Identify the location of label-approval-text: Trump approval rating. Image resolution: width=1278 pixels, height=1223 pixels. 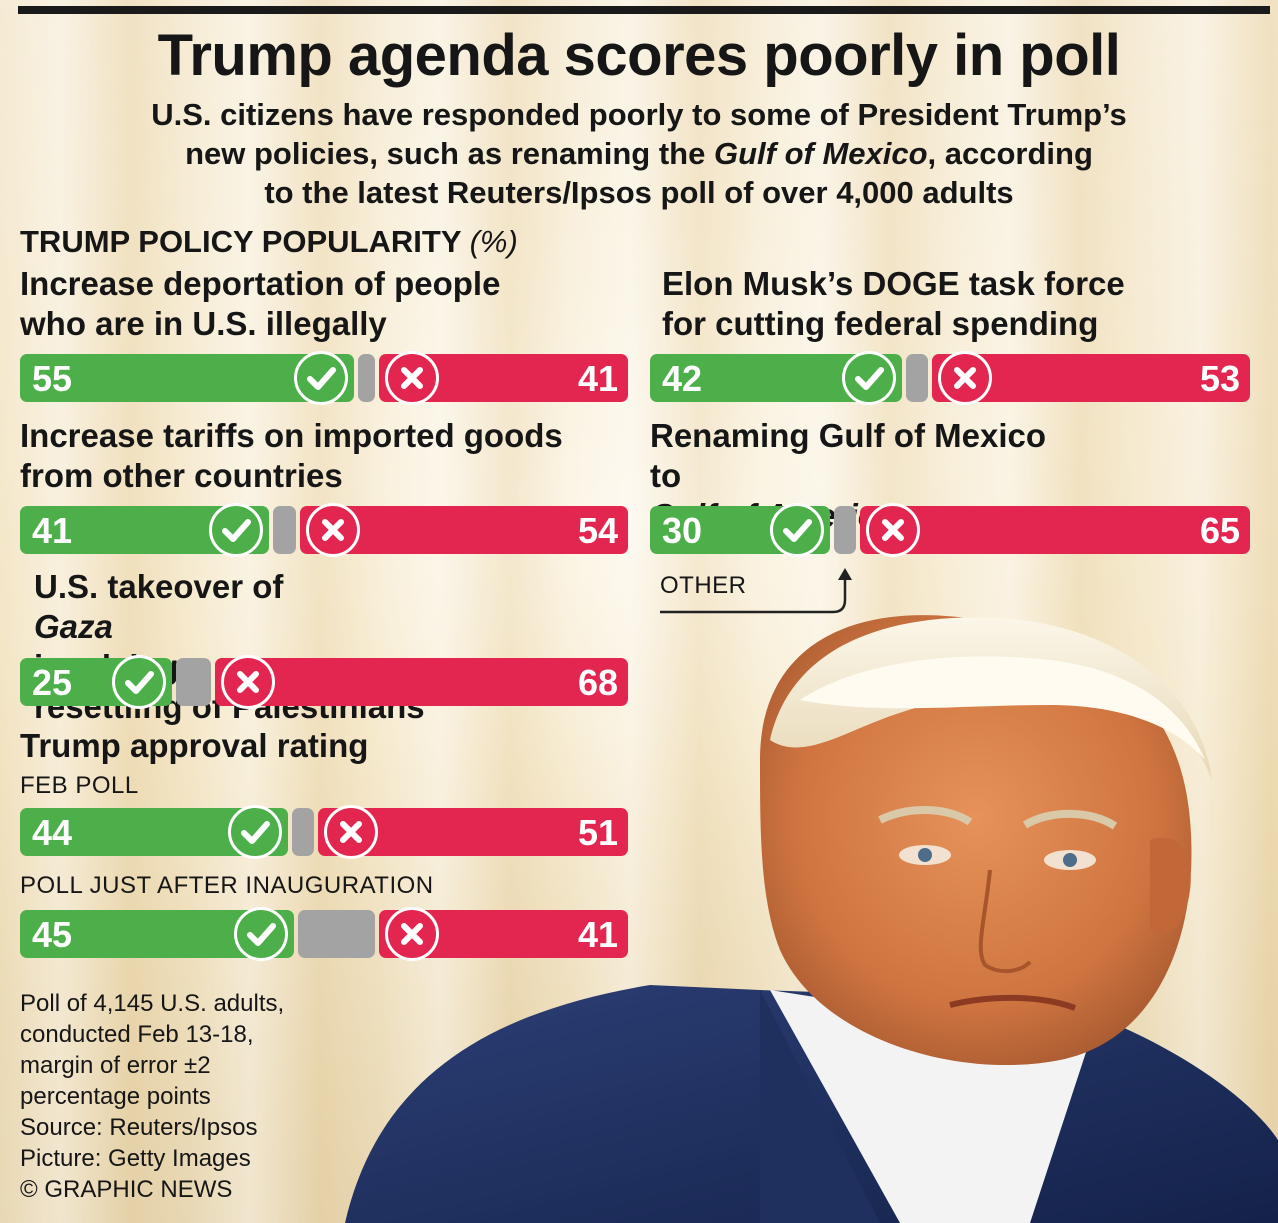
(194, 745).